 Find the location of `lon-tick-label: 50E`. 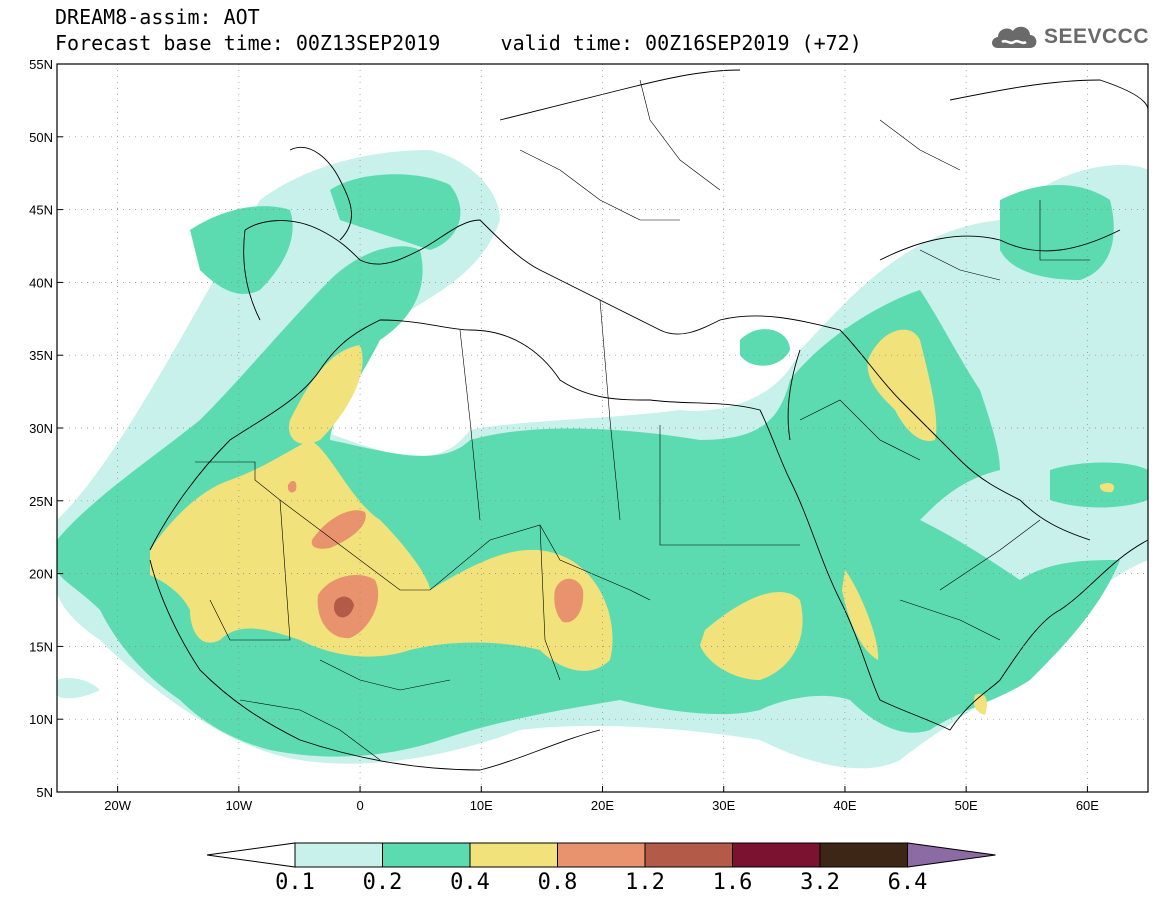

lon-tick-label: 50E is located at coordinates (966, 805).